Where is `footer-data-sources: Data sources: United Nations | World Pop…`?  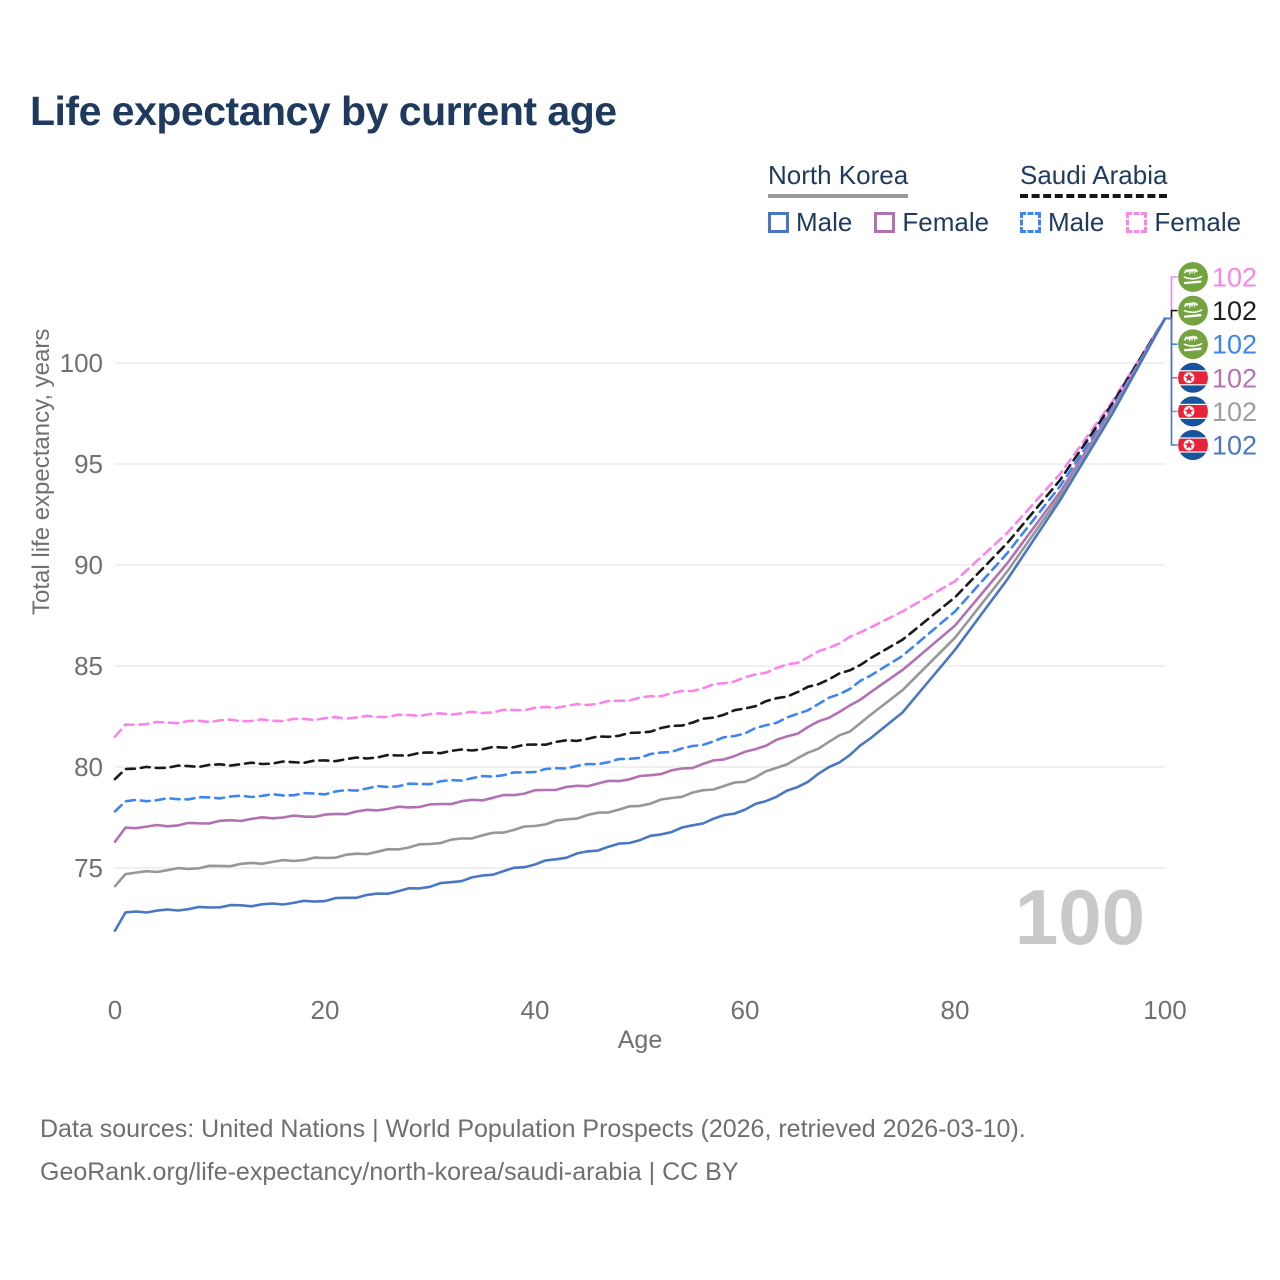 footer-data-sources: Data sources: United Nations | World Pop… is located at coordinates (533, 1129).